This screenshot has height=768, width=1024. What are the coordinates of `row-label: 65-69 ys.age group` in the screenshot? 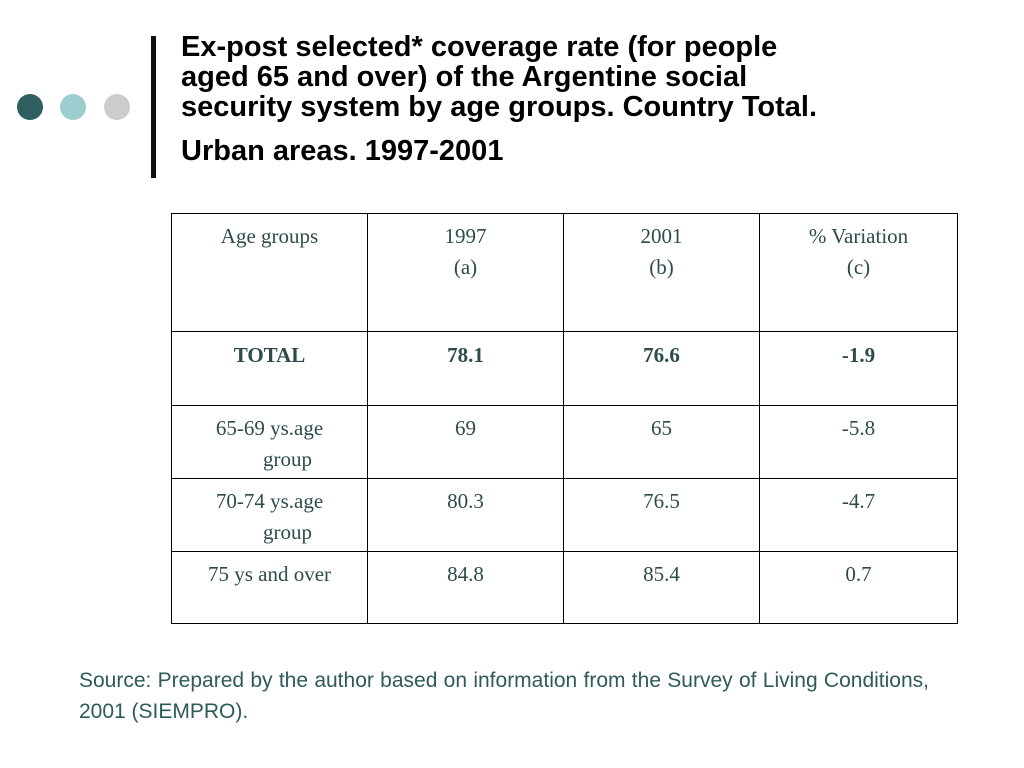 It's located at (269, 442).